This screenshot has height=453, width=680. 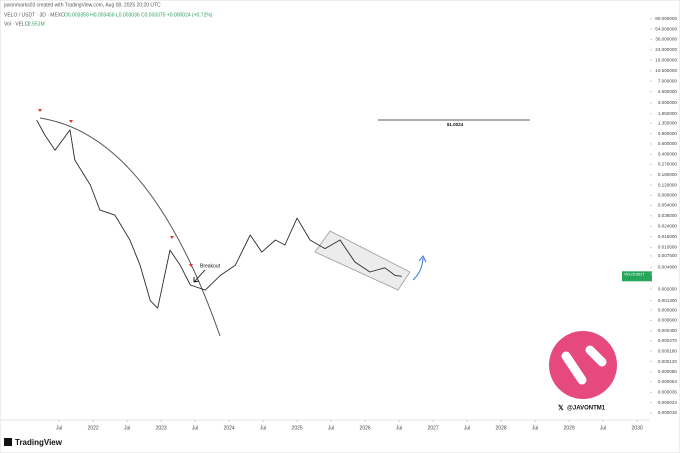 What do you see at coordinates (668, 371) in the screenshot?
I see `y-tick-label: 0.000080` at bounding box center [668, 371].